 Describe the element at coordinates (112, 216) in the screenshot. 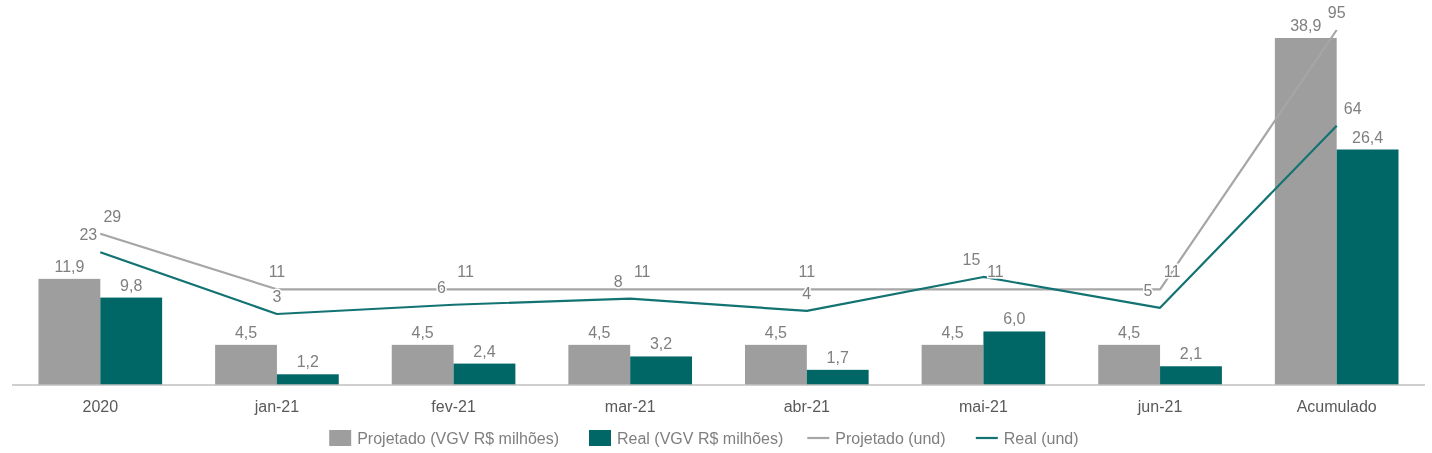

I see `data-label: 29` at that location.